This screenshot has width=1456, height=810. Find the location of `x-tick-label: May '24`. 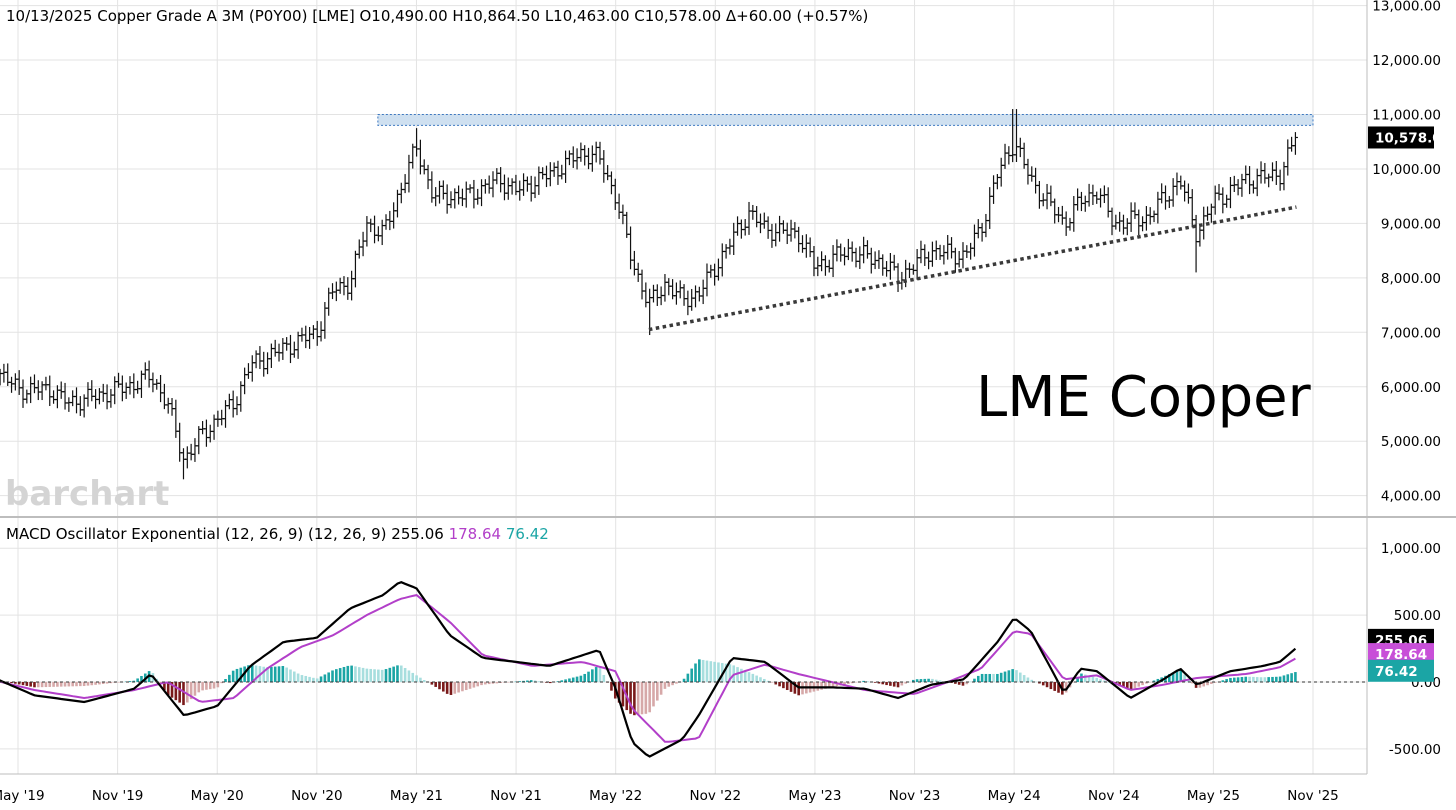

x-tick-label: May '24 is located at coordinates (1014, 796).